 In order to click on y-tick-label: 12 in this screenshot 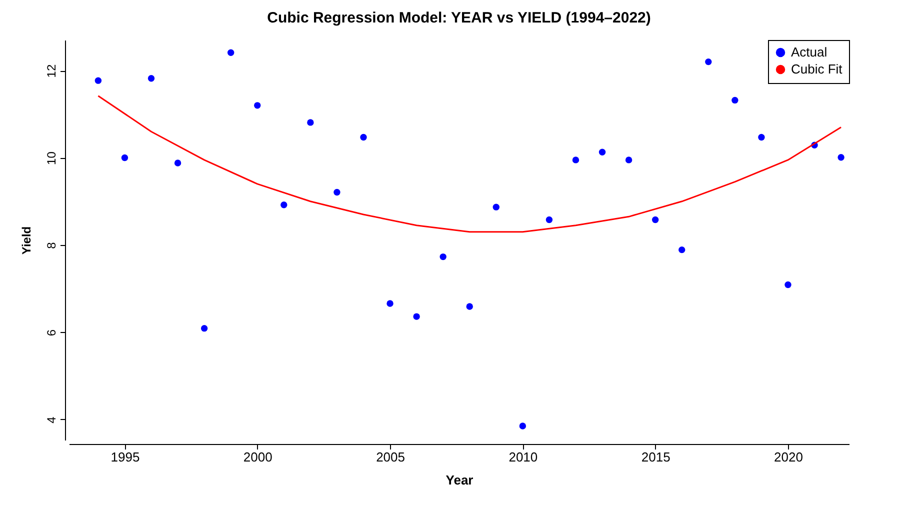, I will do `click(51, 71)`.